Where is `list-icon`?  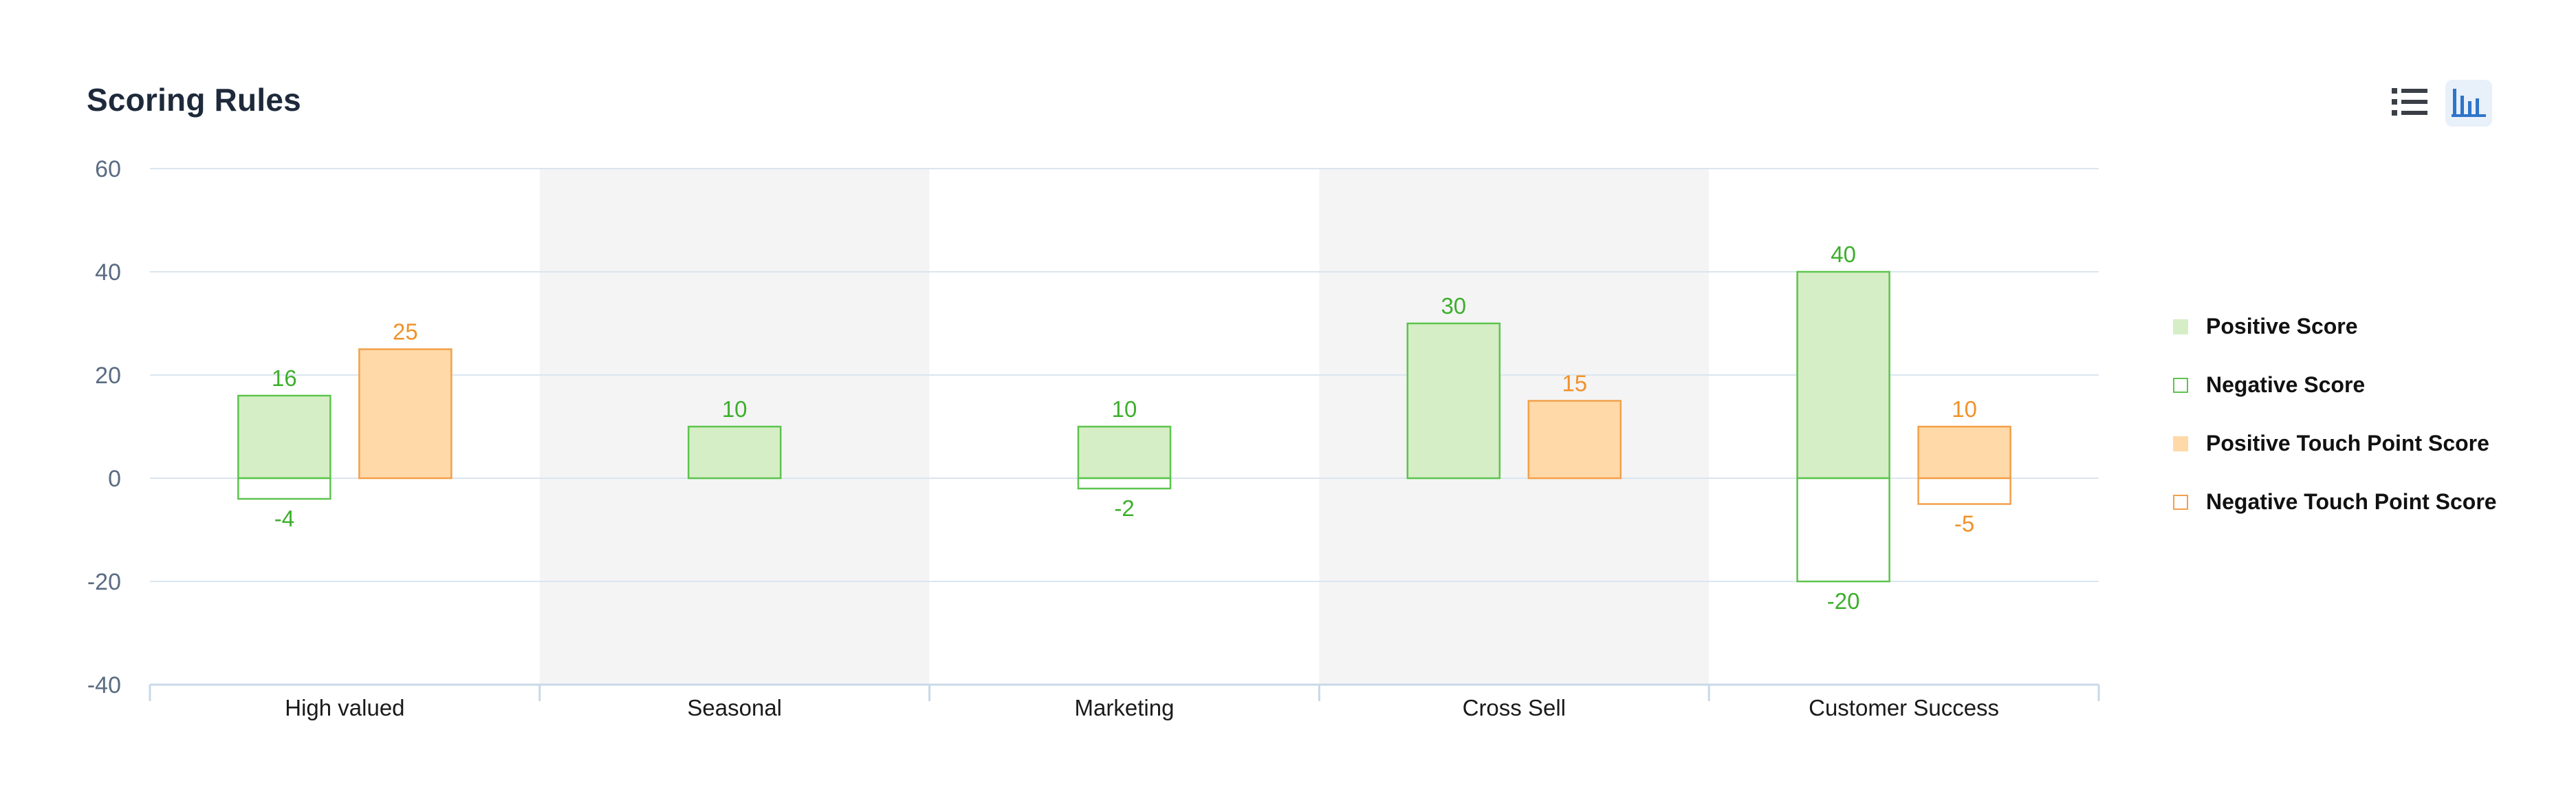
list-icon is located at coordinates (2409, 103).